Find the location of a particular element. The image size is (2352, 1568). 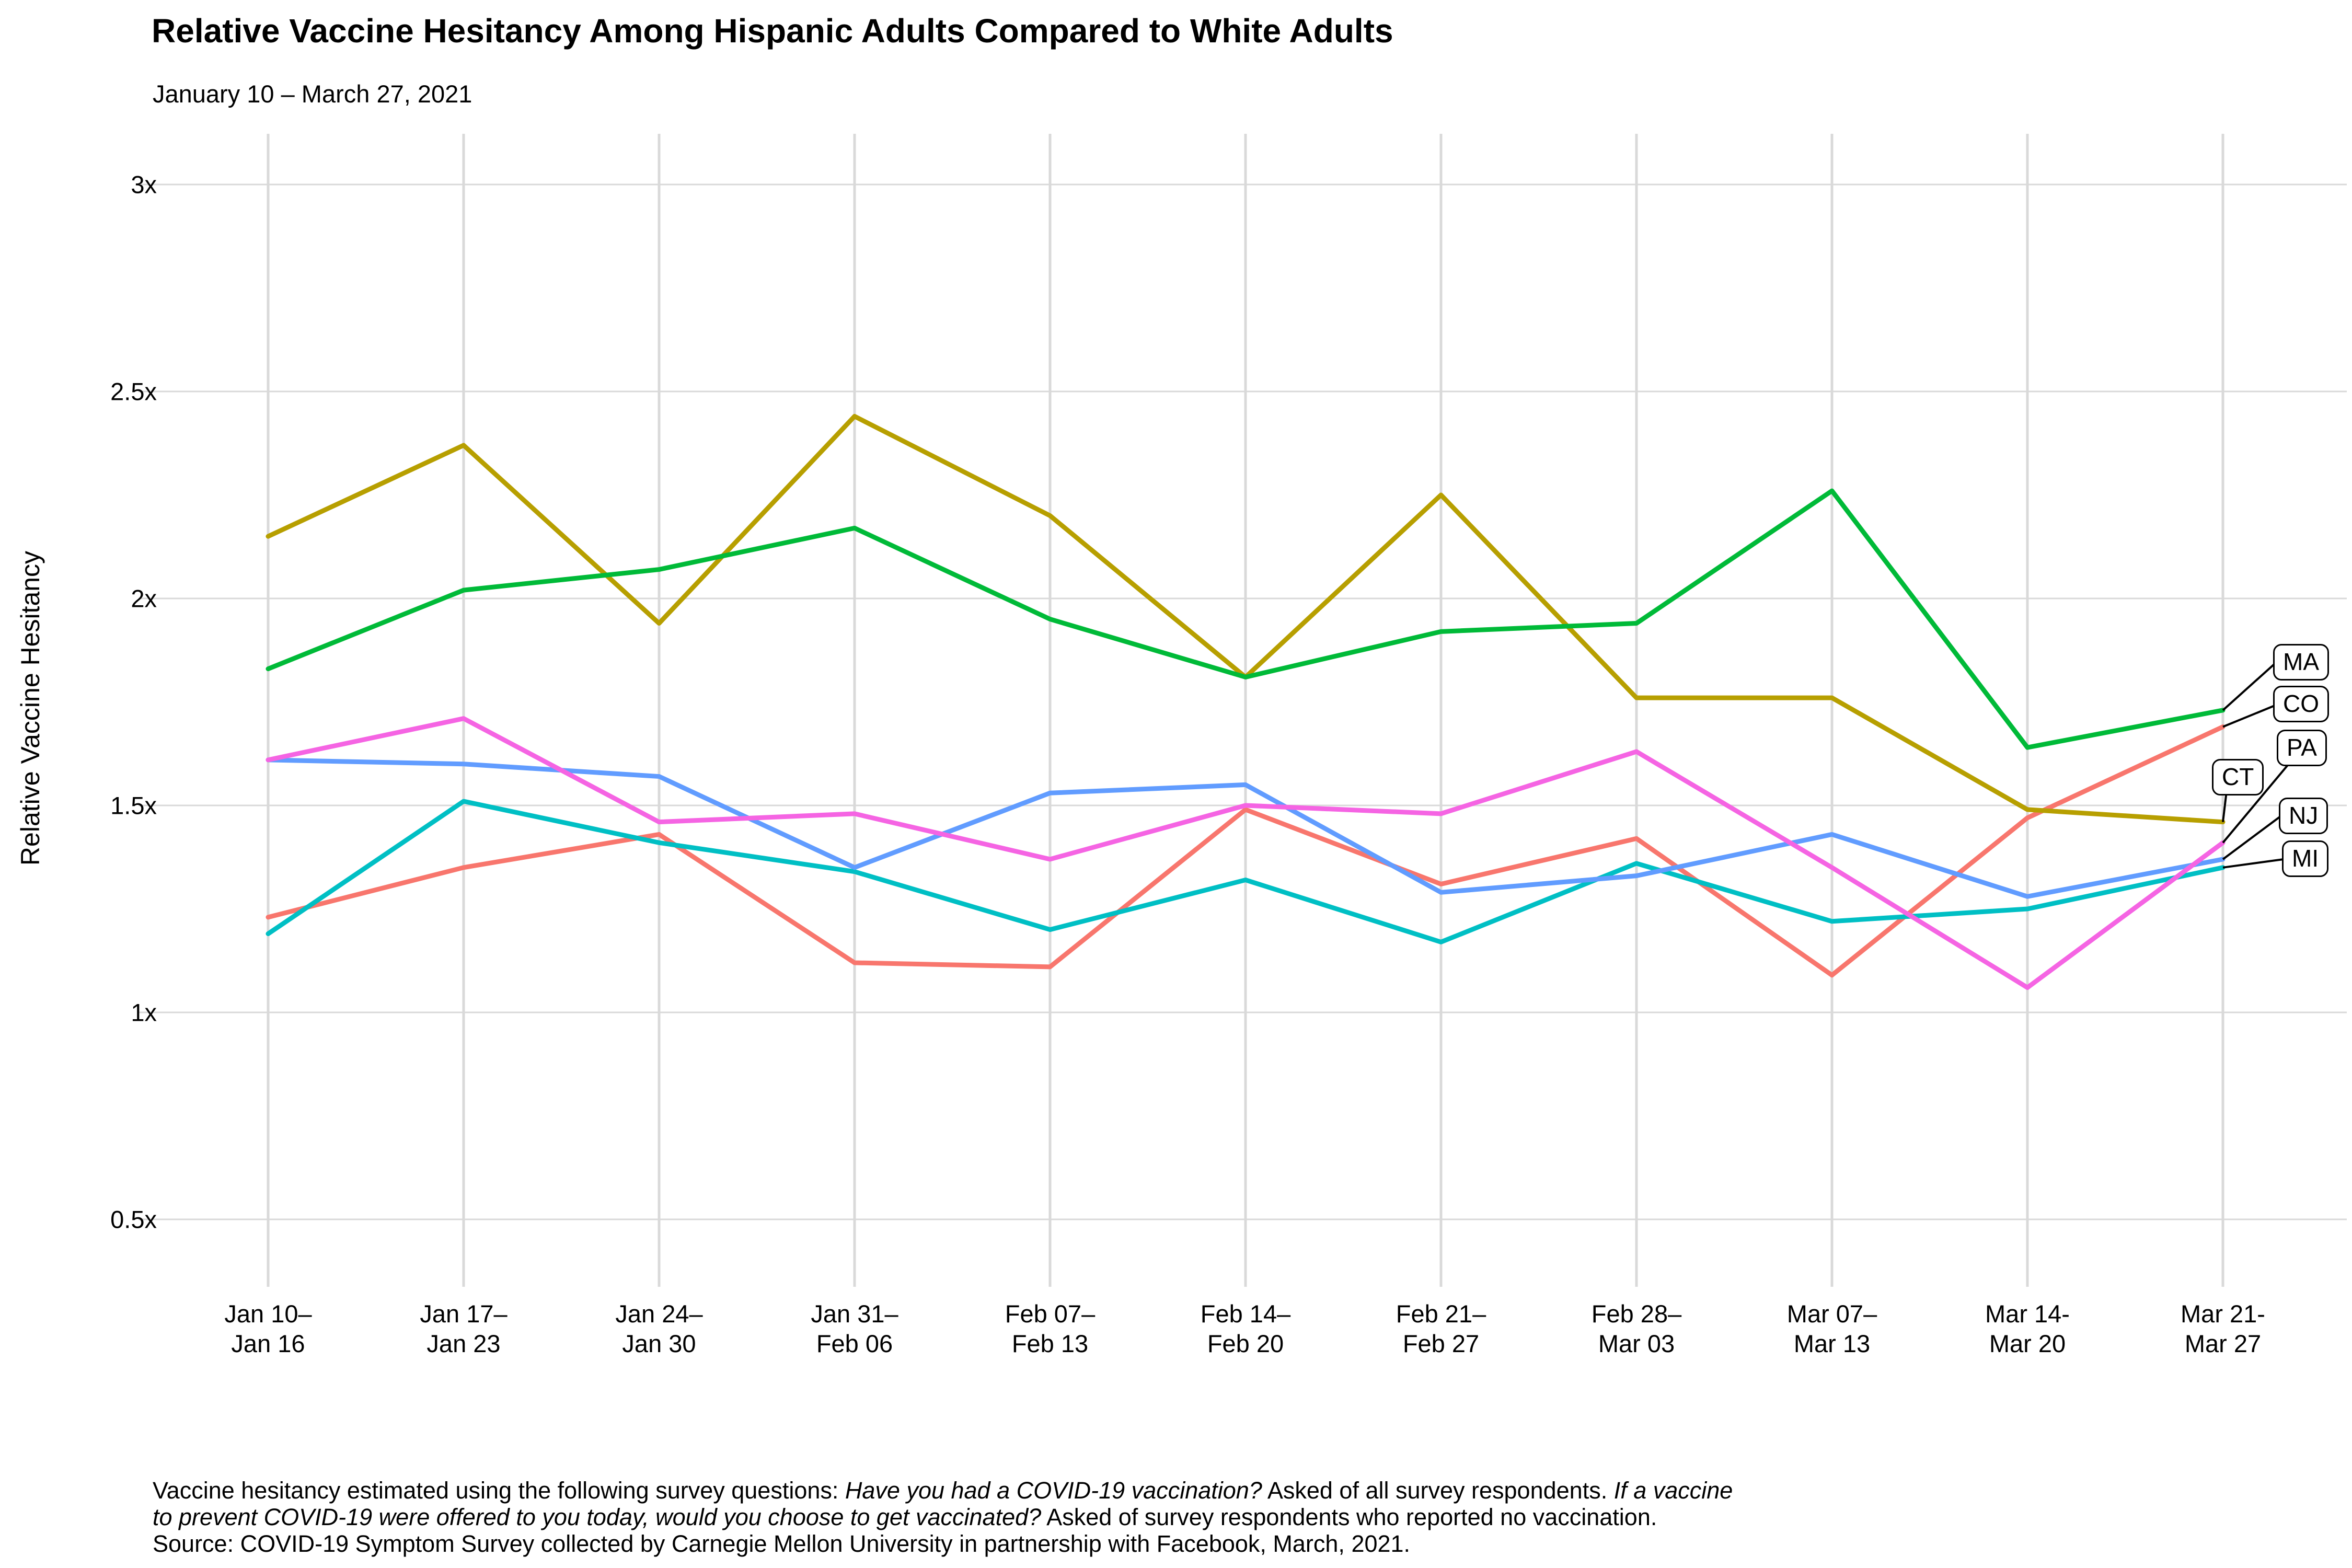

x-tick-label: Jan 10– Jan 16 is located at coordinates (268, 1328).